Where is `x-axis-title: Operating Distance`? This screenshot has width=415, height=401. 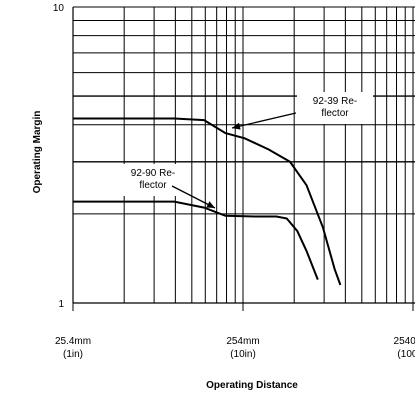 x-axis-title: Operating Distance is located at coordinates (252, 385).